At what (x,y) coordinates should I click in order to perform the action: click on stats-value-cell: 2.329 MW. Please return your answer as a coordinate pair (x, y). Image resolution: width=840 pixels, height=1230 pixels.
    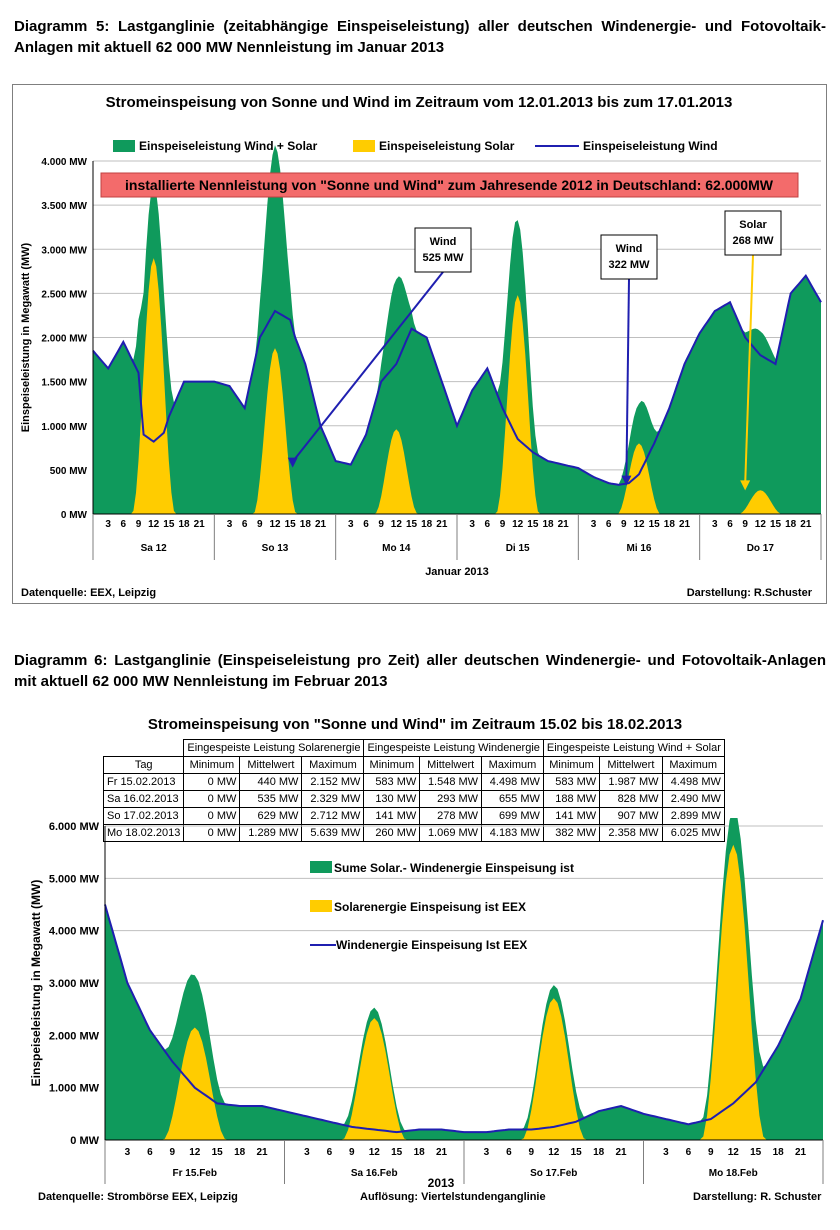
    Looking at the image, I should click on (333, 799).